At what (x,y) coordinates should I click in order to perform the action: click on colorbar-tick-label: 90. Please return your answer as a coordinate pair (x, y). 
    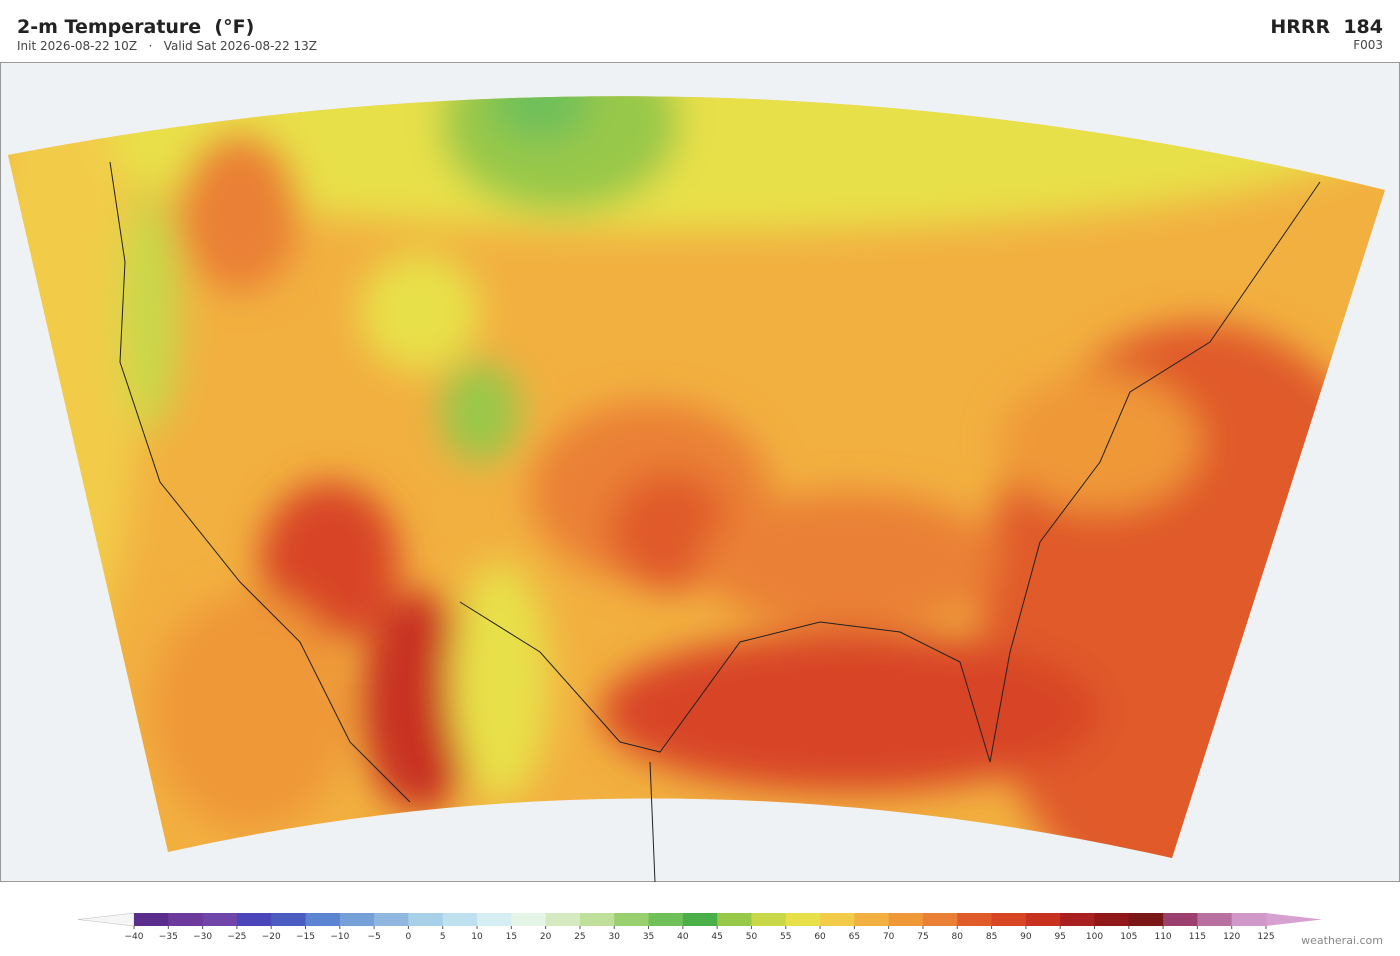
    Looking at the image, I should click on (1026, 936).